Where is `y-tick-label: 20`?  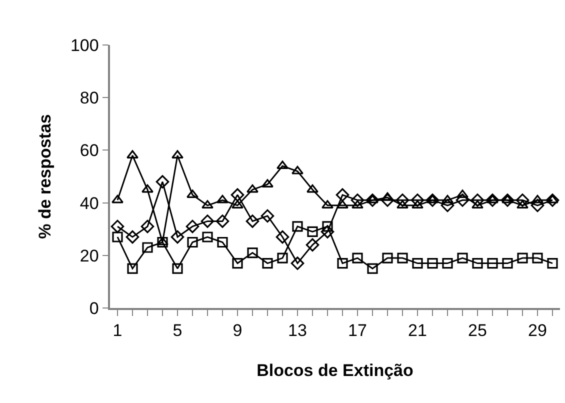 y-tick-label: 20 is located at coordinates (89, 256).